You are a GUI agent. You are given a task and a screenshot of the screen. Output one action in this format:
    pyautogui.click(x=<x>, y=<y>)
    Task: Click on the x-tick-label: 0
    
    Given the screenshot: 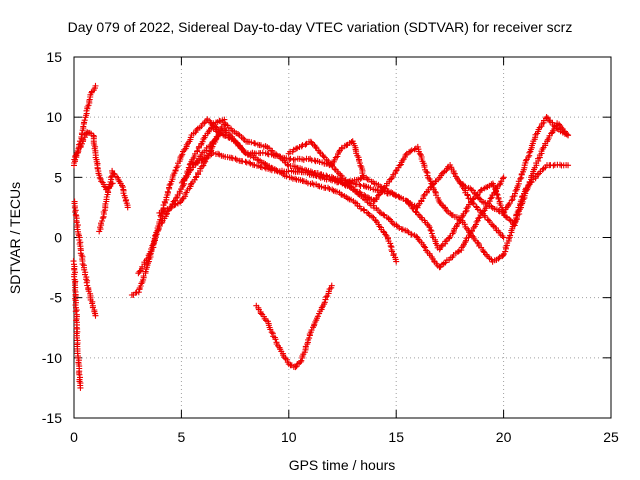 What is the action you would take?
    pyautogui.click(x=74, y=437)
    